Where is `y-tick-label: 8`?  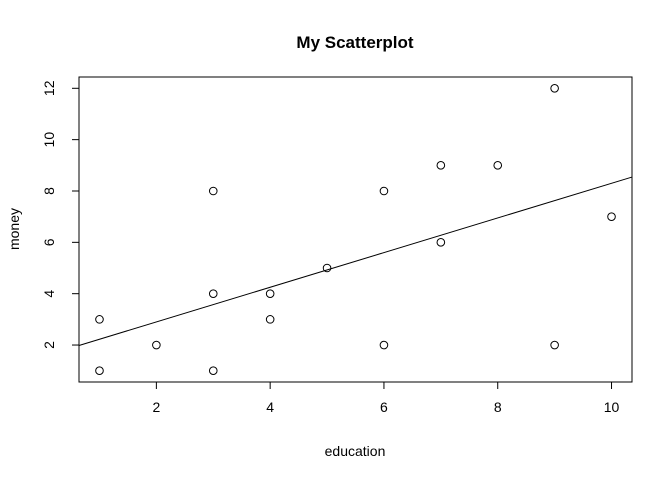 y-tick-label: 8 is located at coordinates (49, 191).